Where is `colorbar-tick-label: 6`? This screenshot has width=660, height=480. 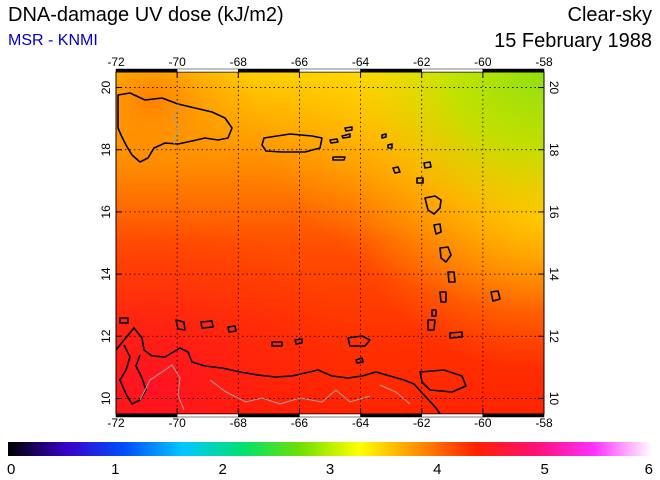 colorbar-tick-label: 6 is located at coordinates (649, 469).